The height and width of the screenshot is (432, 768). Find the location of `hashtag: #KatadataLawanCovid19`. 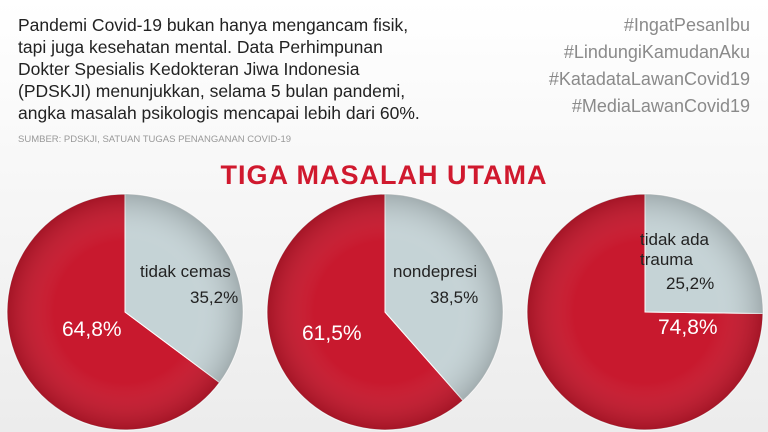

hashtag: #KatadataLawanCovid19 is located at coordinates (649, 79).